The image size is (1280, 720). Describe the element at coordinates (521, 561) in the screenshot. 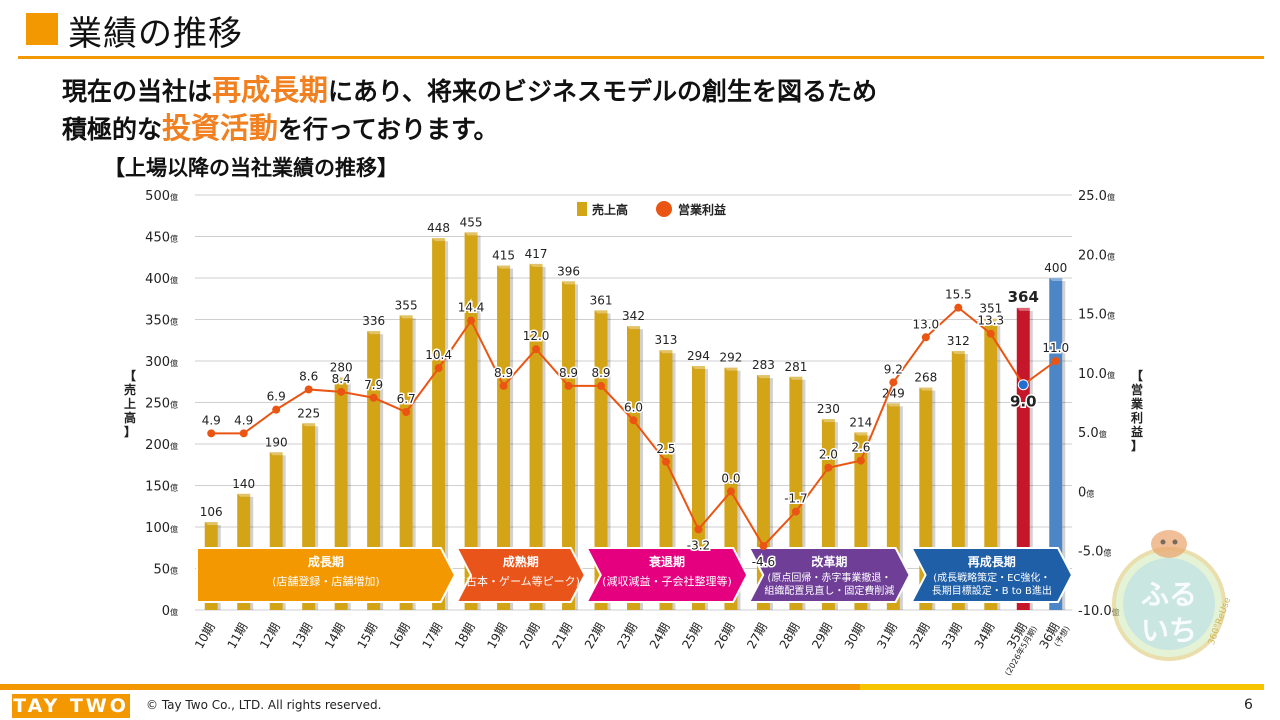

I see `phase-title-1: 成熟期` at that location.